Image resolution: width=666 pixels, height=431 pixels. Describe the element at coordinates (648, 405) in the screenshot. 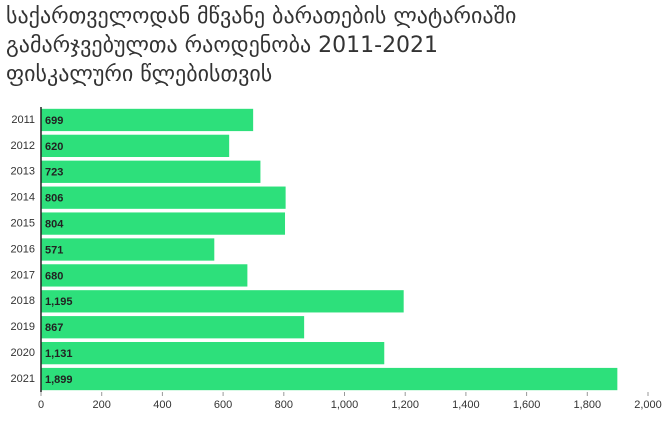

I see `x-tick-label: 2,000` at that location.